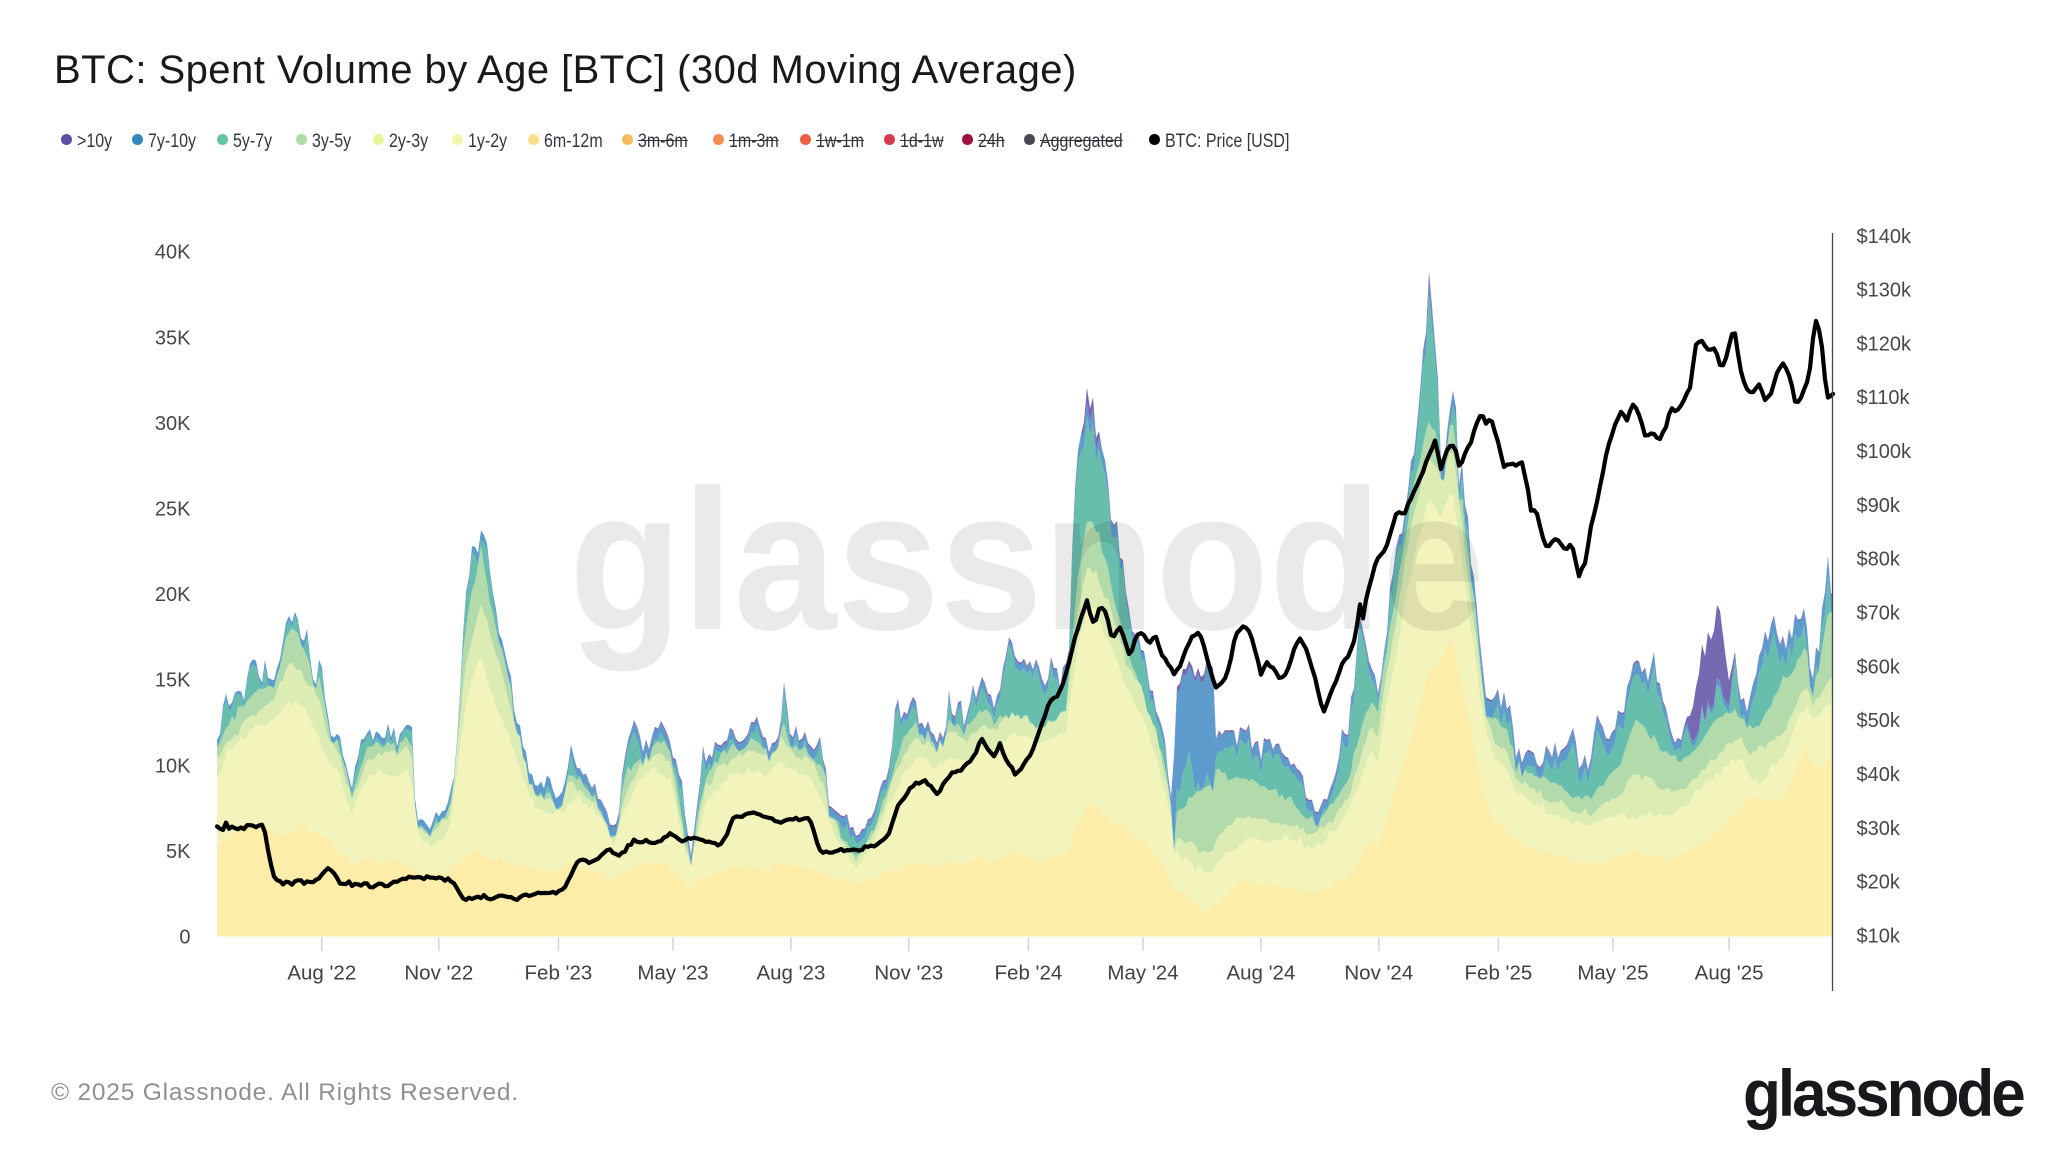 The height and width of the screenshot is (1152, 2048). Describe the element at coordinates (173, 766) in the screenshot. I see `svg-text: 10K` at that location.